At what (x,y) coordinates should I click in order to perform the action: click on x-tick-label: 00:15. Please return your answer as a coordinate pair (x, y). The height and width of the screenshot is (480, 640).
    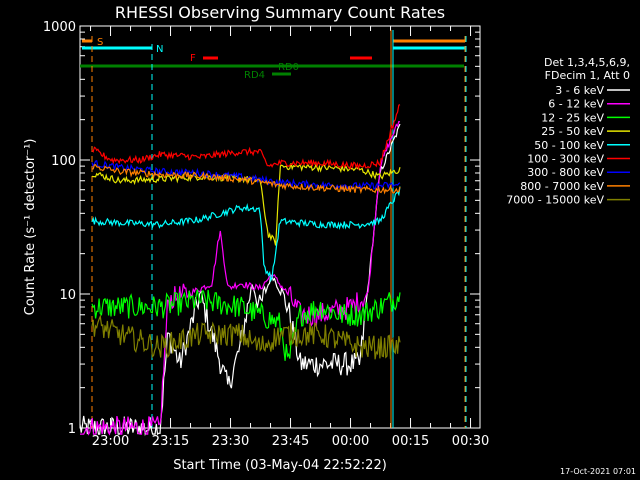
    Looking at the image, I should click on (410, 441).